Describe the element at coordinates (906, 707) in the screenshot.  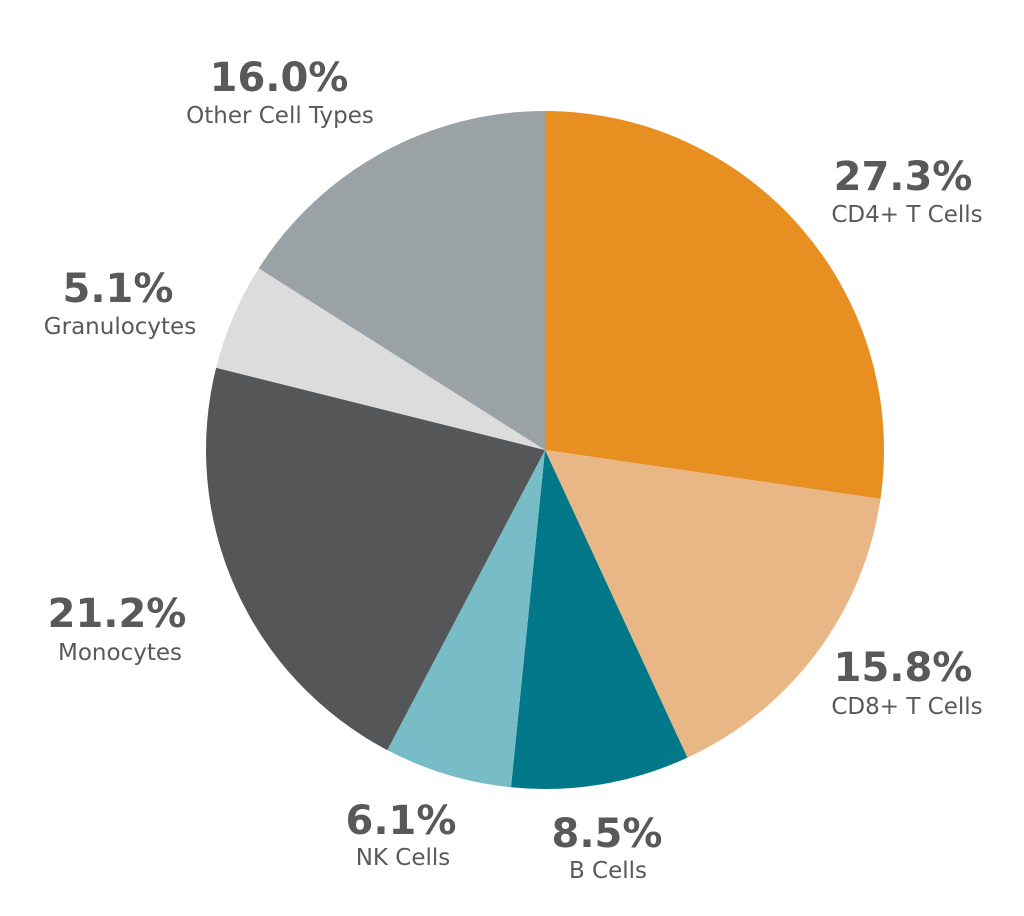
I see `slice-category-label: CD8+ T Cells` at that location.